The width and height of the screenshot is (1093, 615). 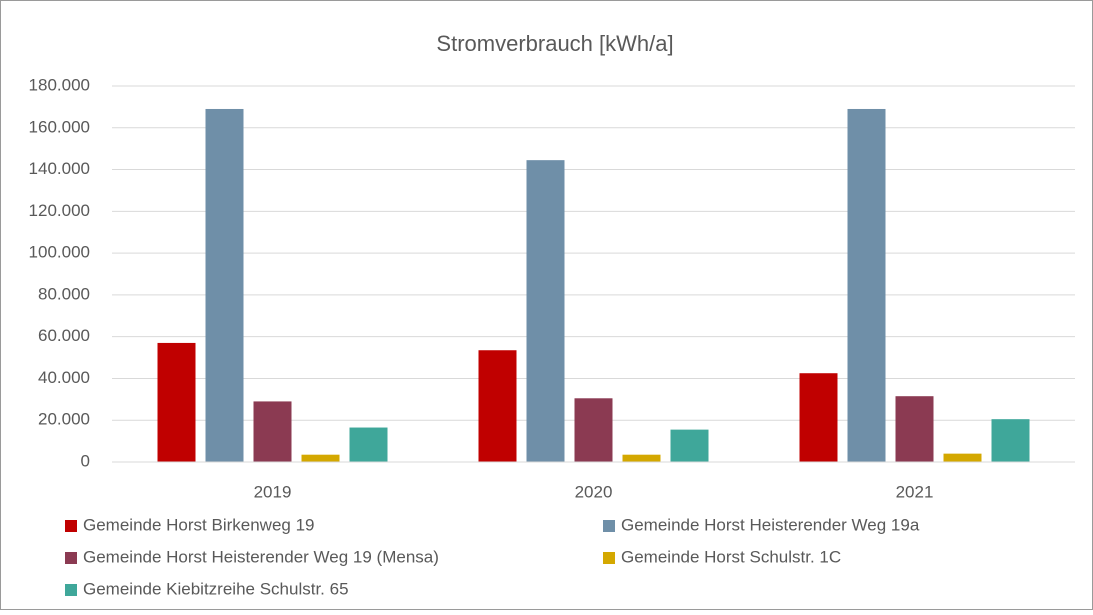 What do you see at coordinates (64, 419) in the screenshot?
I see `y-tick-label: 20.000` at bounding box center [64, 419].